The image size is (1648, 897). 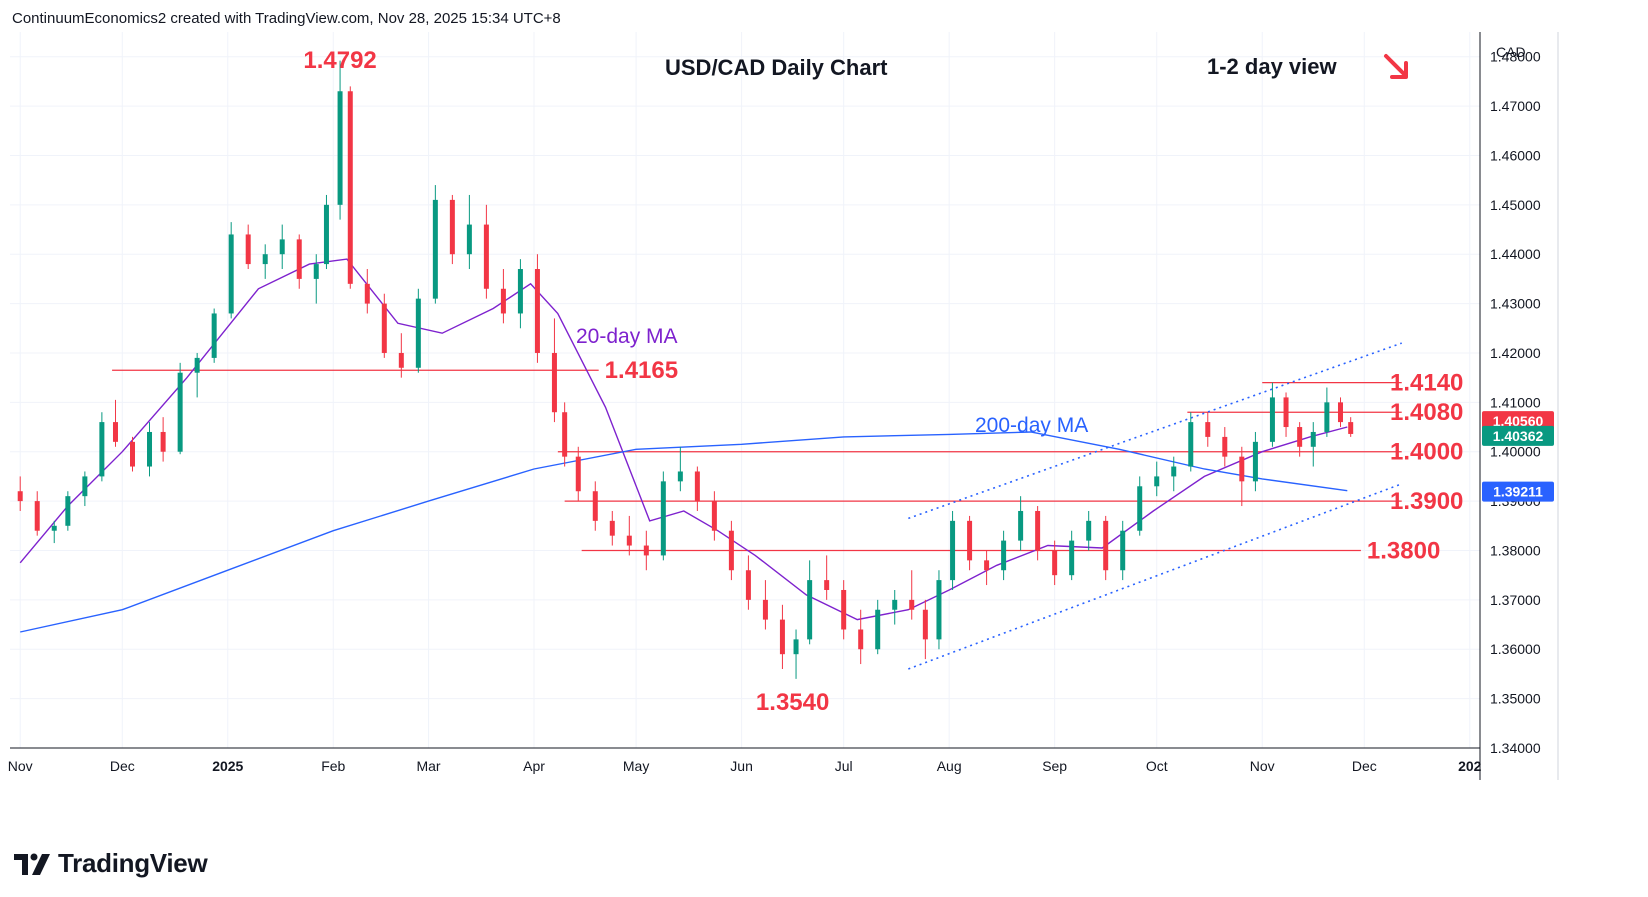 What do you see at coordinates (1054, 766) in the screenshot?
I see `time-tick-label: Sep` at bounding box center [1054, 766].